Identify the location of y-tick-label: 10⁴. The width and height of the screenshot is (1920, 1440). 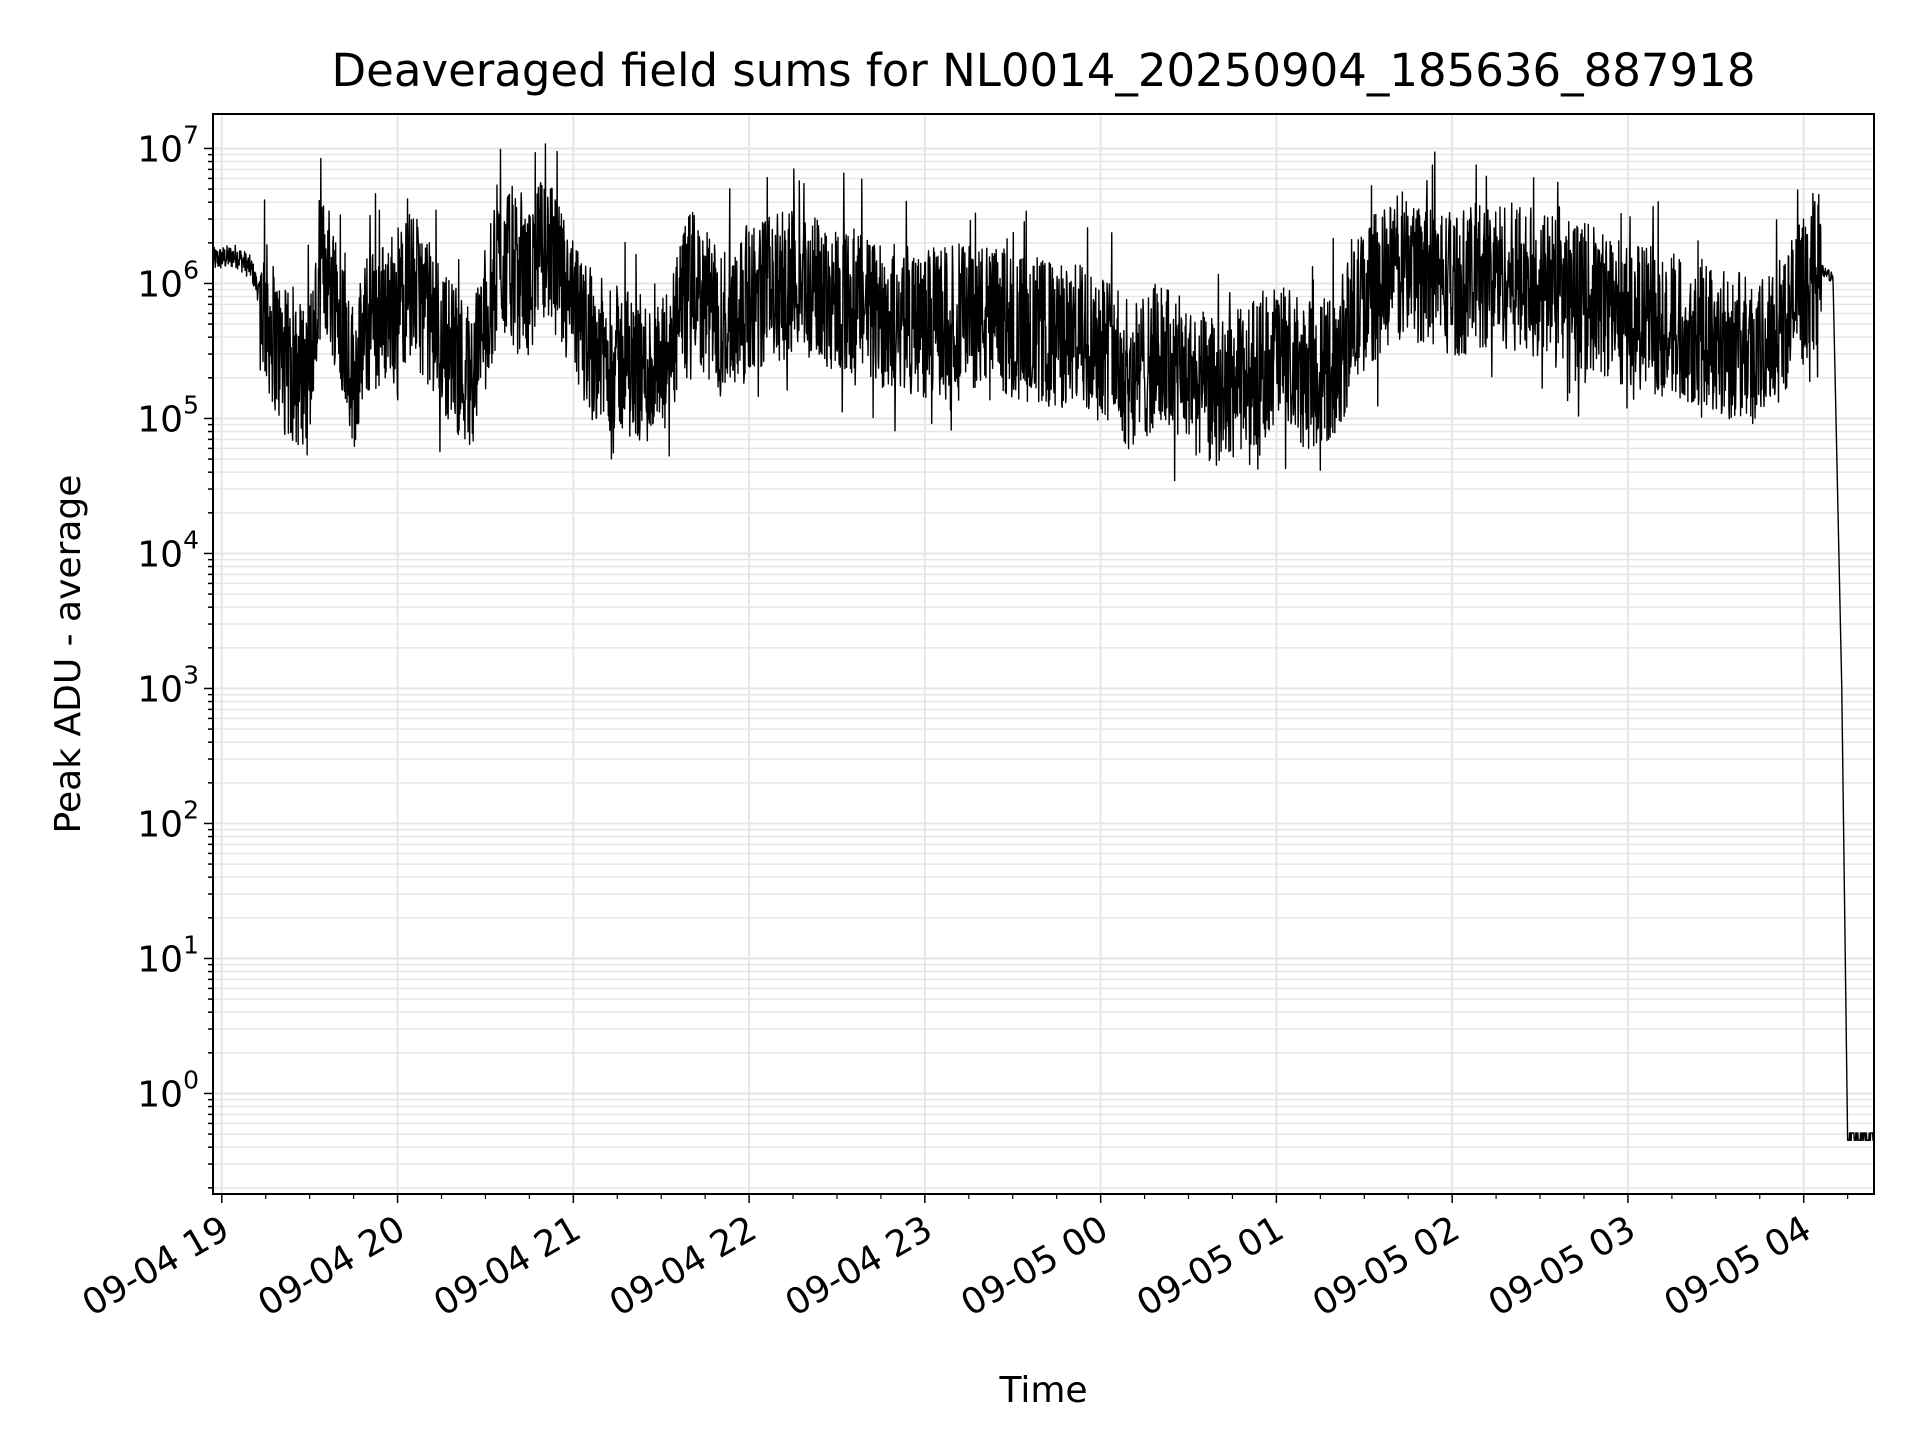
(168, 550).